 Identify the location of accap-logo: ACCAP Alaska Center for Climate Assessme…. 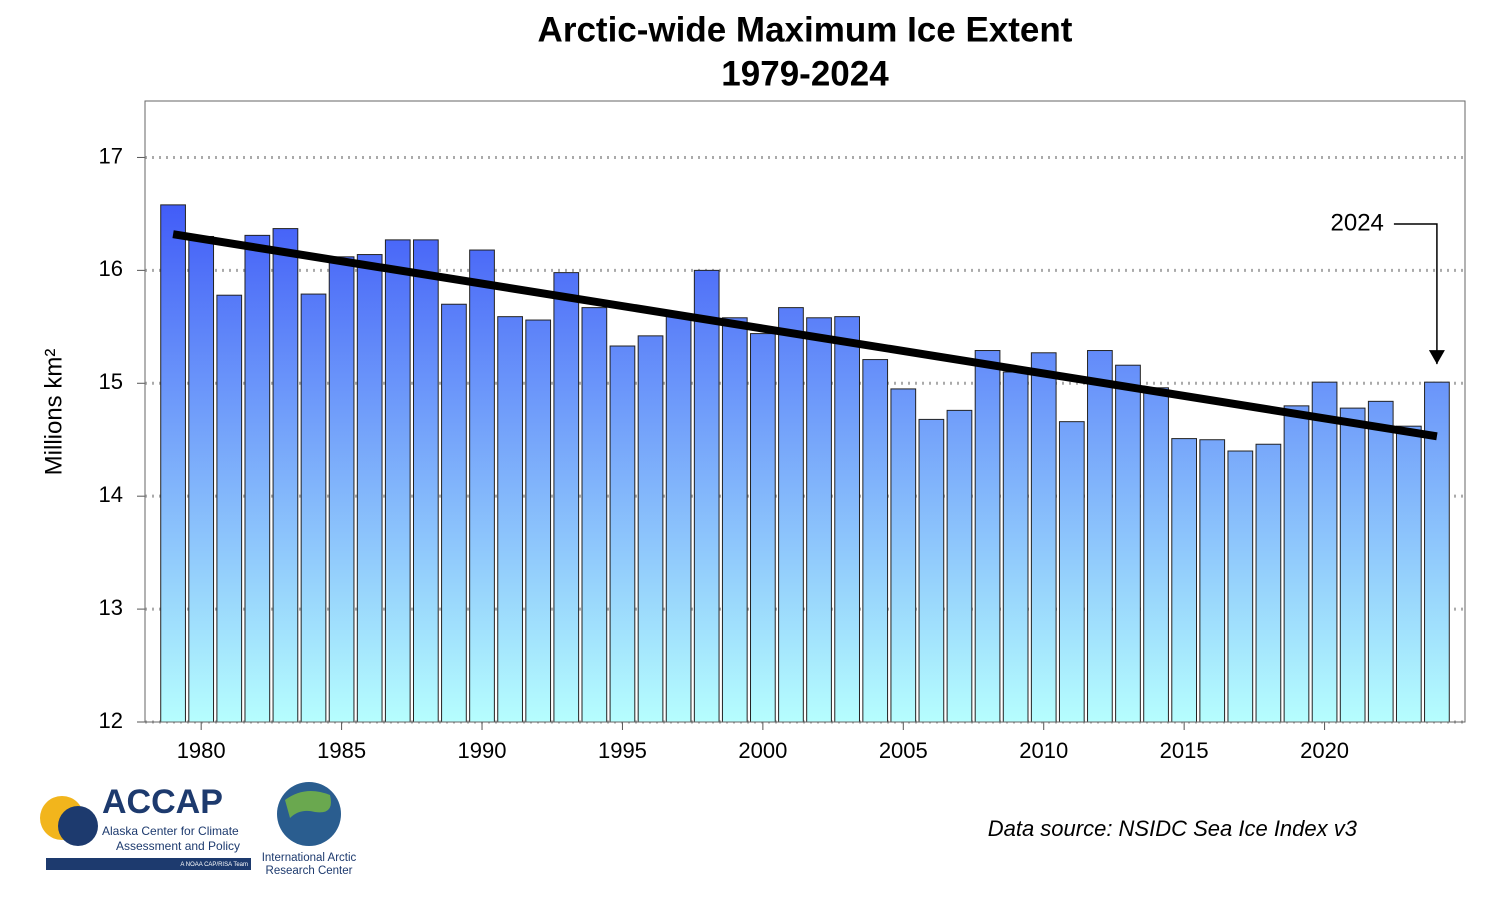
(145, 826).